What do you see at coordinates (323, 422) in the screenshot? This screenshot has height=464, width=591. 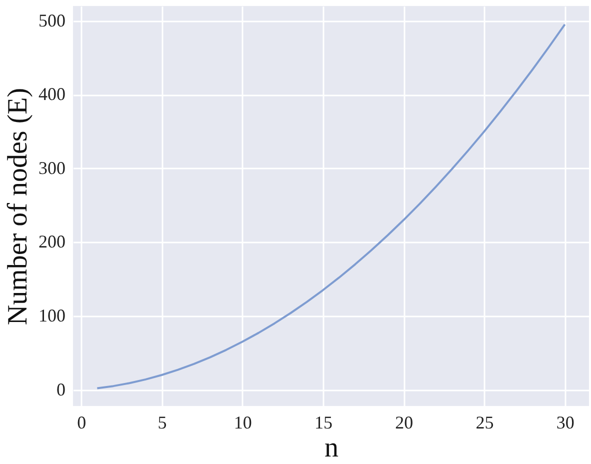 I see `x-tick-label: 15` at bounding box center [323, 422].